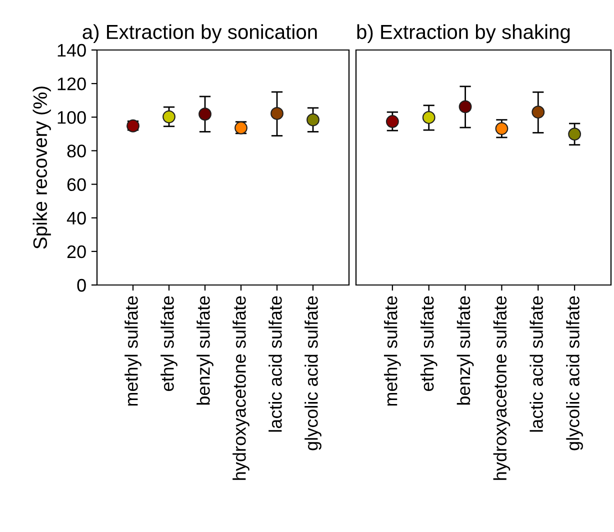 The image size is (614, 532). What do you see at coordinates (41, 167) in the screenshot?
I see `y-axis-title: Spike recovery (%)` at bounding box center [41, 167].